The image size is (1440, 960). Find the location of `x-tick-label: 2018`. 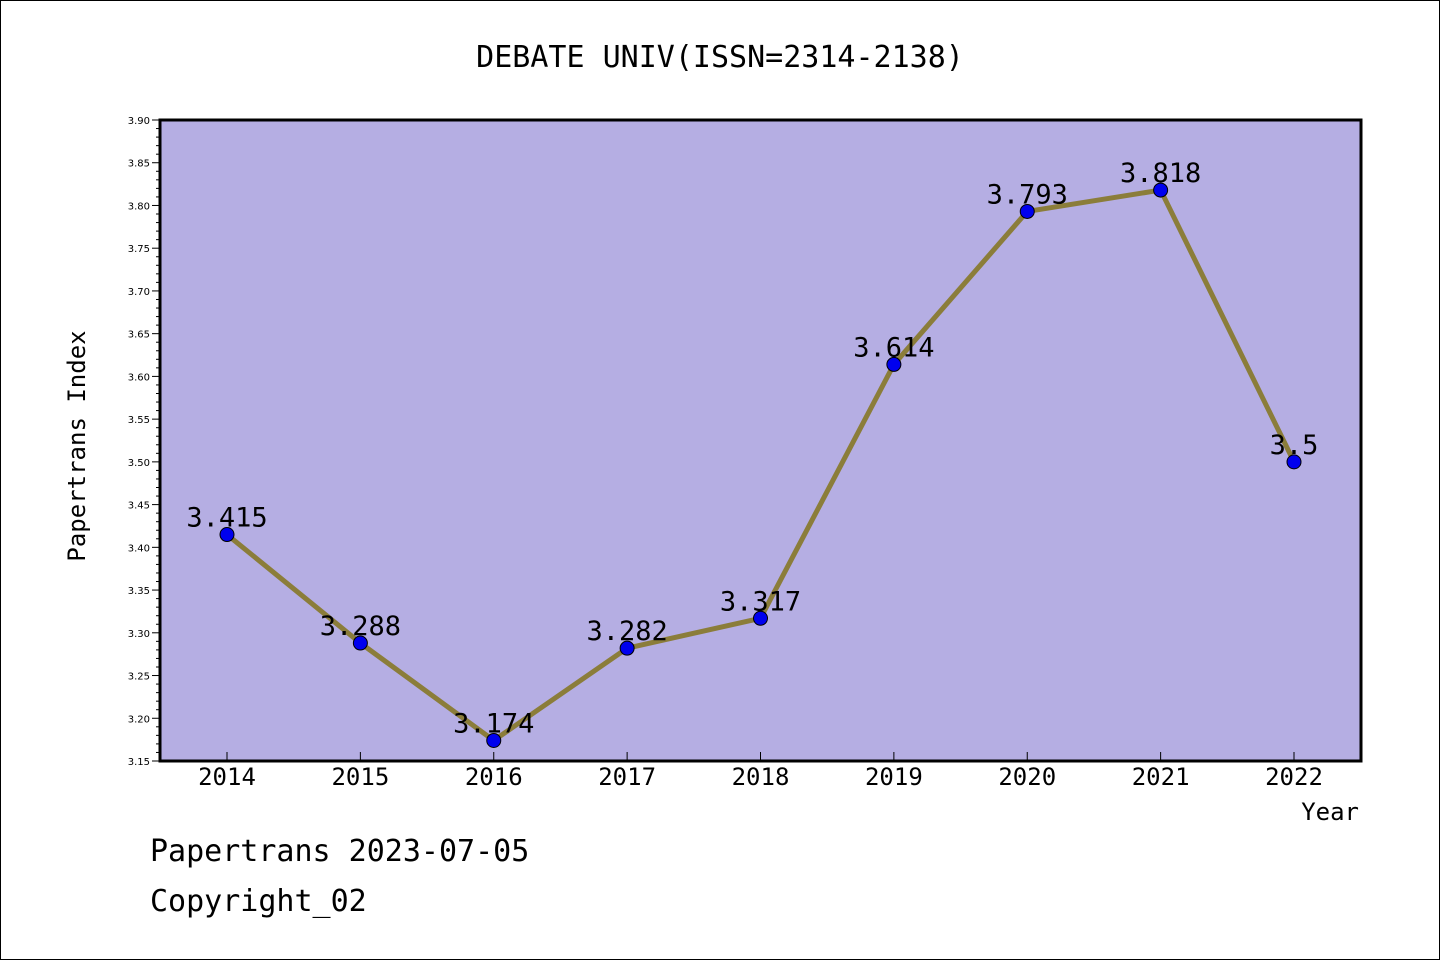

x-tick-label: 2018 is located at coordinates (761, 777).